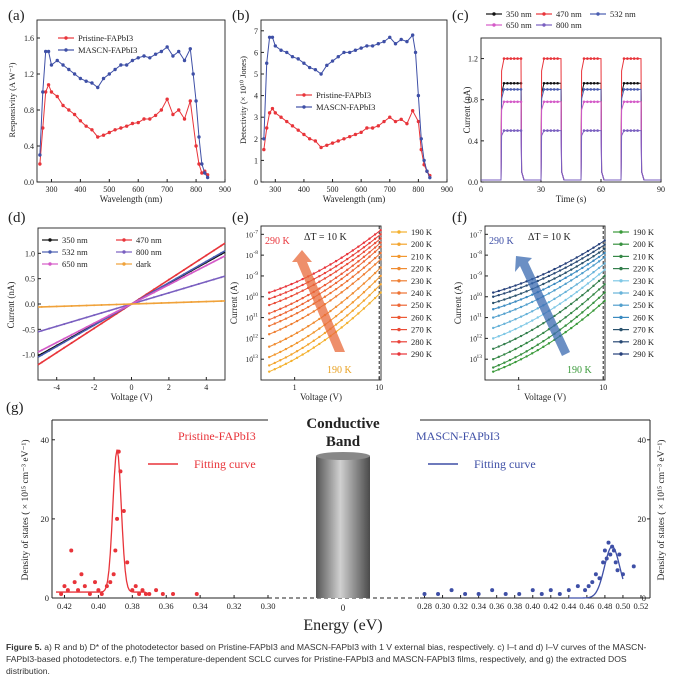 The height and width of the screenshot is (685, 676). Describe the element at coordinates (56, 387) in the screenshot. I see `x-tick-label: -4` at that location.